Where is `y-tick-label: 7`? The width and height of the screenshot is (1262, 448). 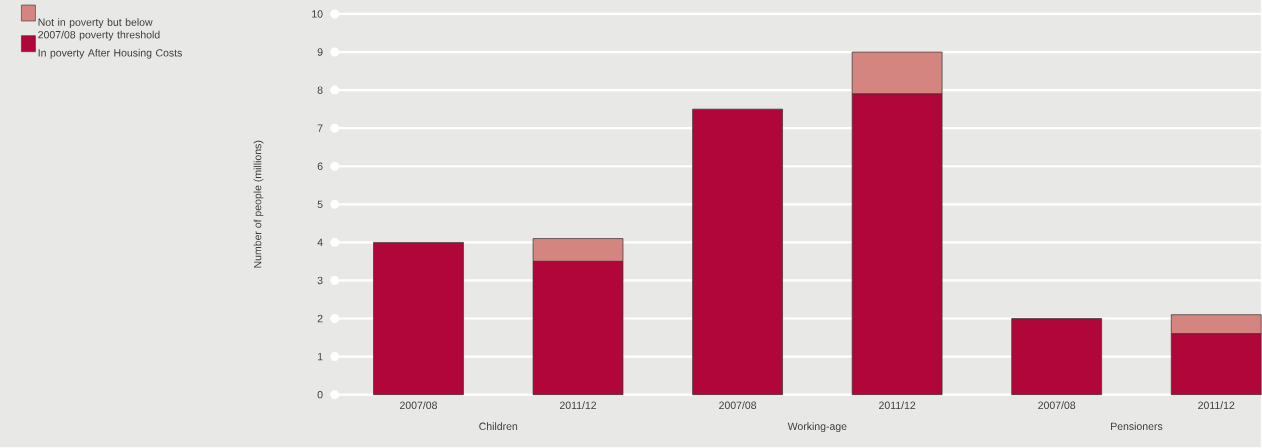 y-tick-label: 7 is located at coordinates (320, 128).